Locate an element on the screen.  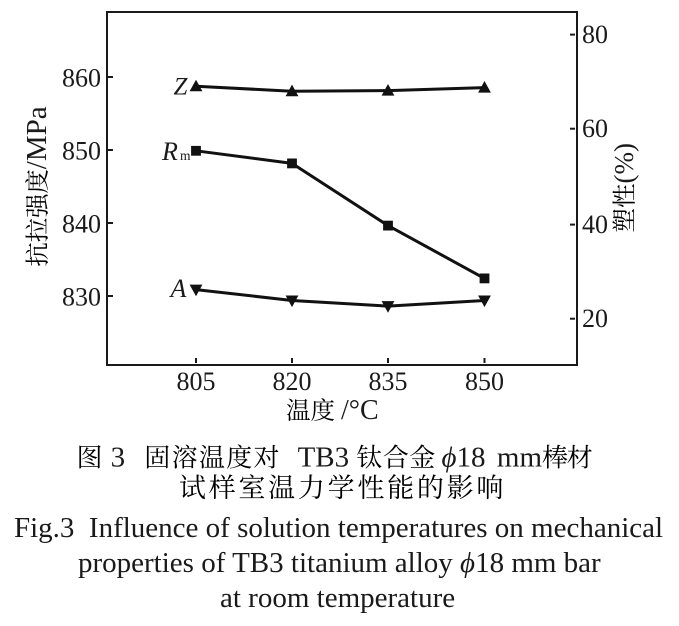
svg-text: TB3 is located at coordinates (324, 458).